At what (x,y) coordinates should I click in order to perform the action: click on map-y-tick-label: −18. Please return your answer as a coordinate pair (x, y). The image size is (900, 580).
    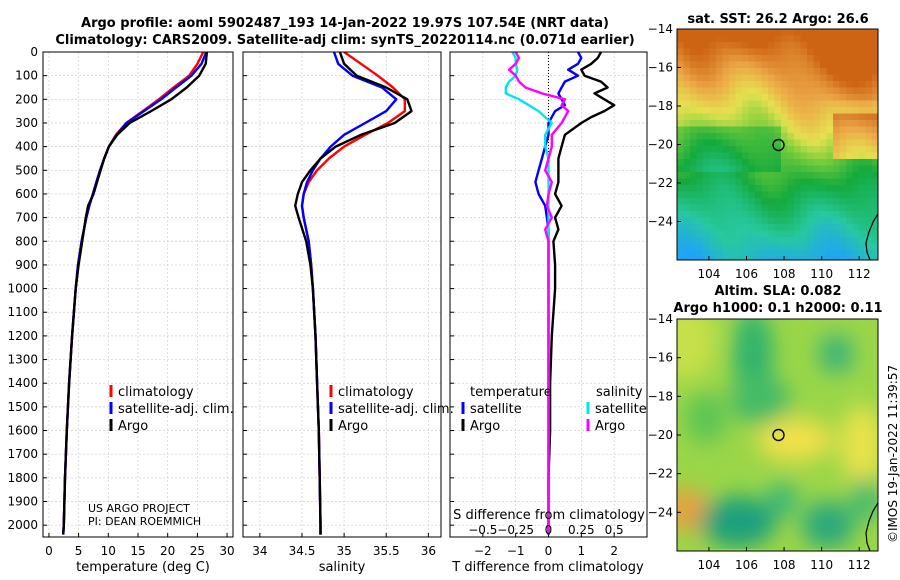
    Looking at the image, I should click on (660, 106).